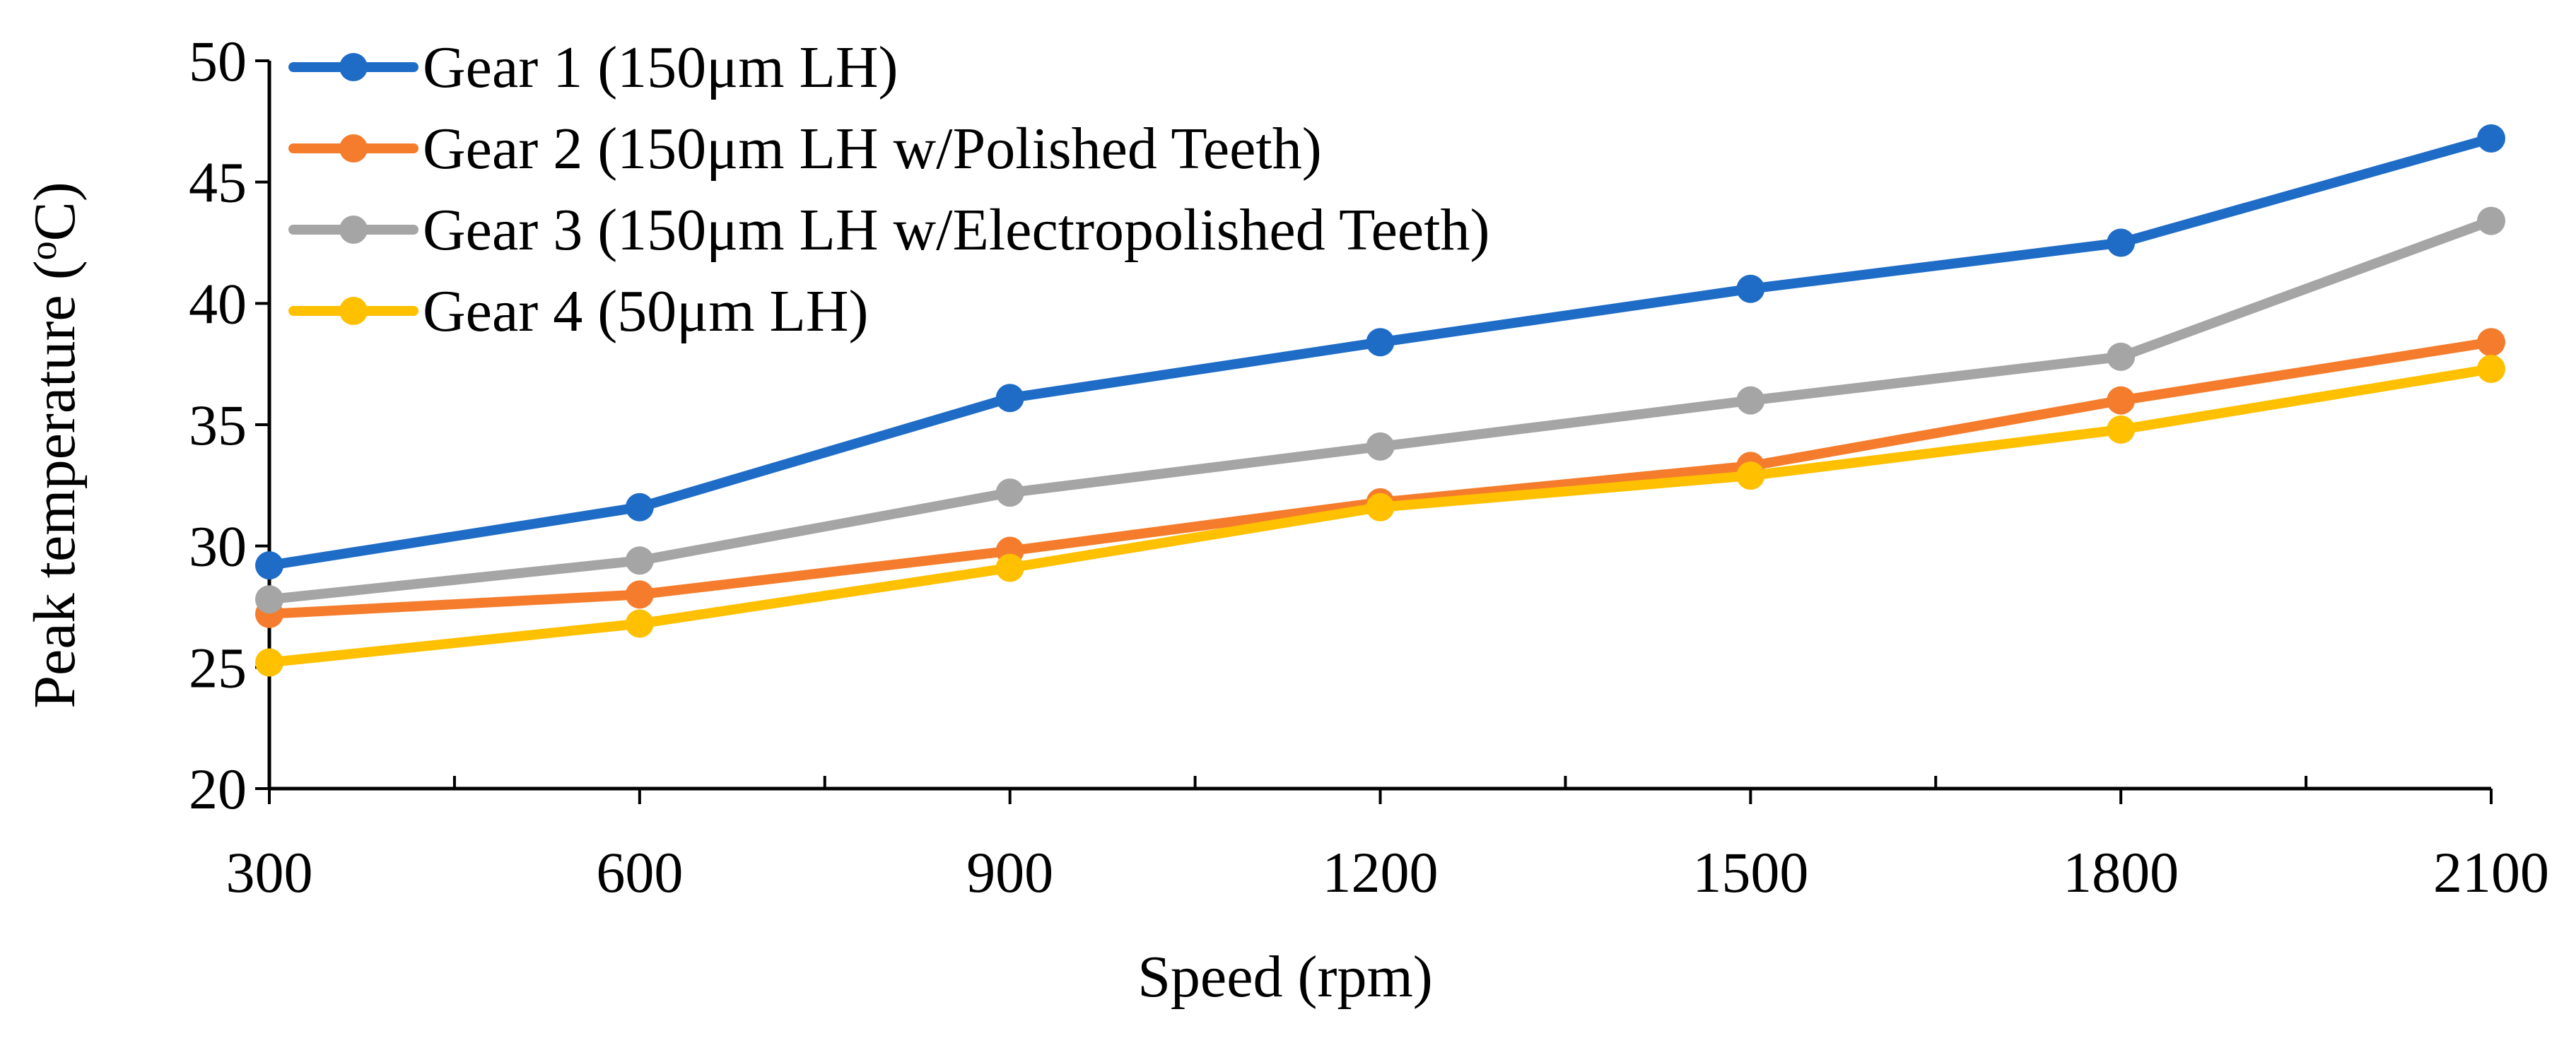 The height and width of the screenshot is (1043, 2576). I want to click on legend-entry: Gear 2 (150μm LH w/Polished Teeth), so click(805, 149).